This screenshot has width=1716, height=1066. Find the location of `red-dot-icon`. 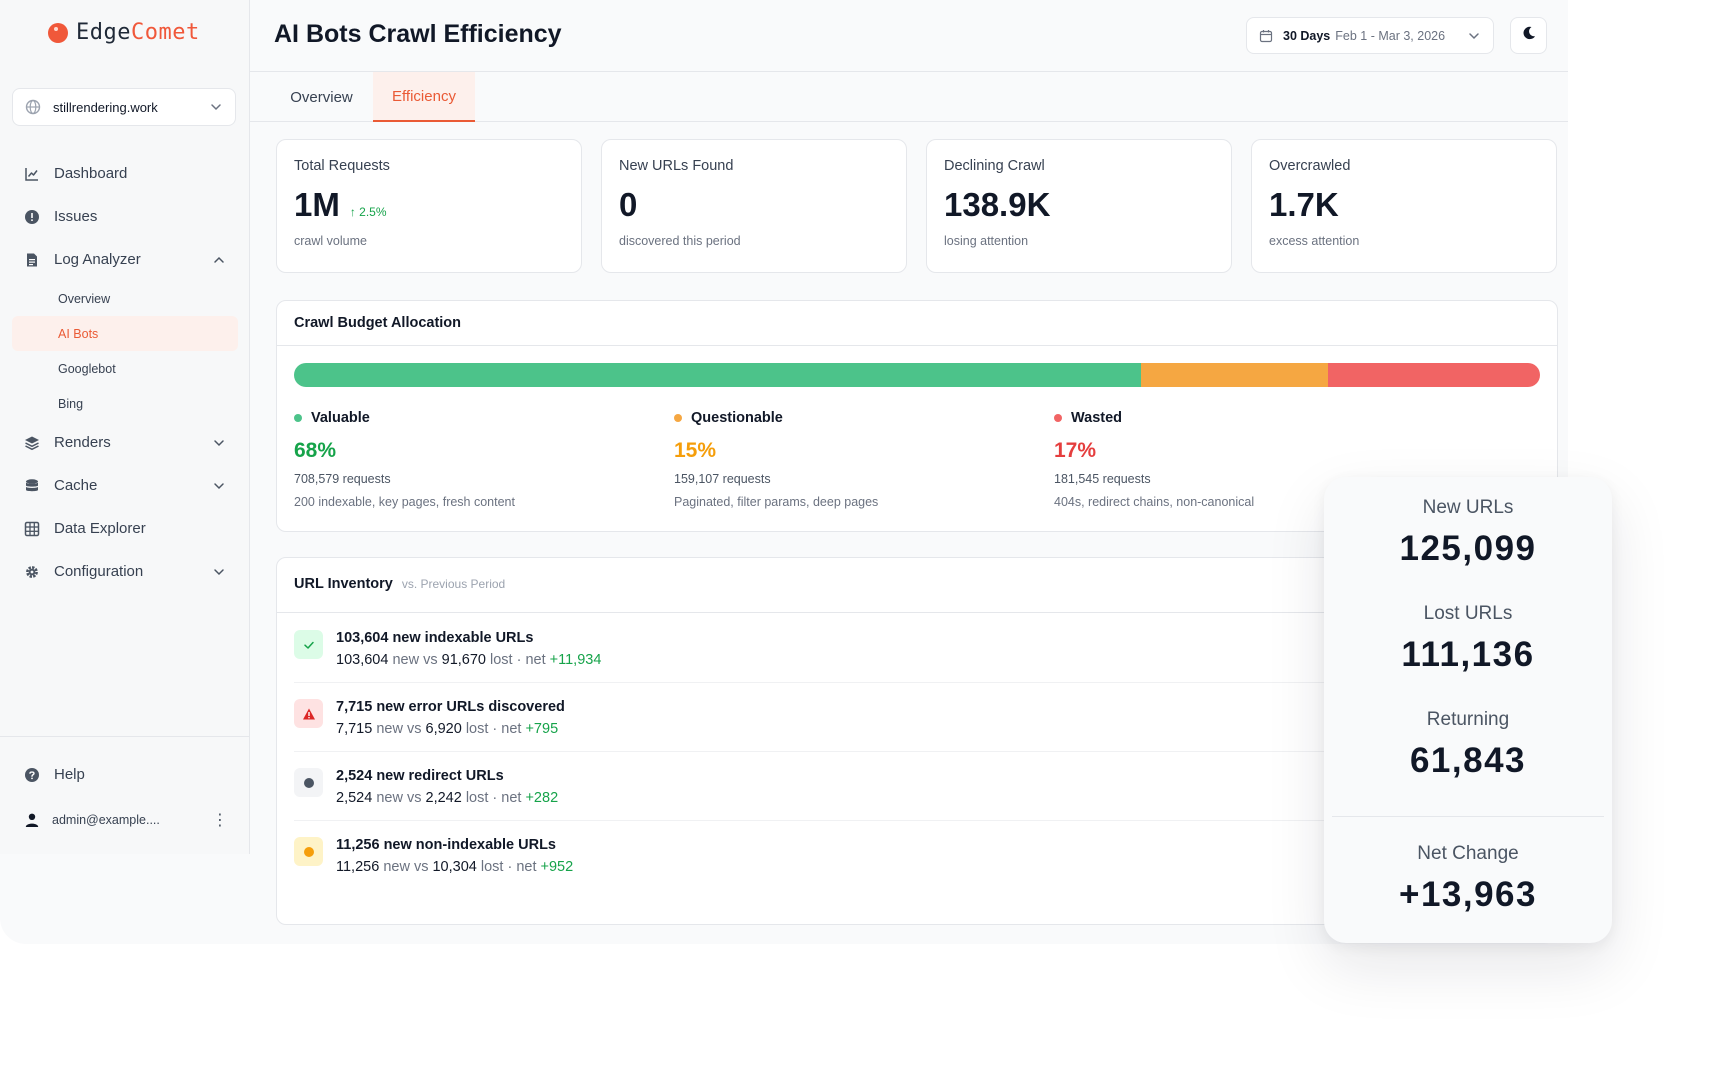

red-dot-icon is located at coordinates (1058, 418).